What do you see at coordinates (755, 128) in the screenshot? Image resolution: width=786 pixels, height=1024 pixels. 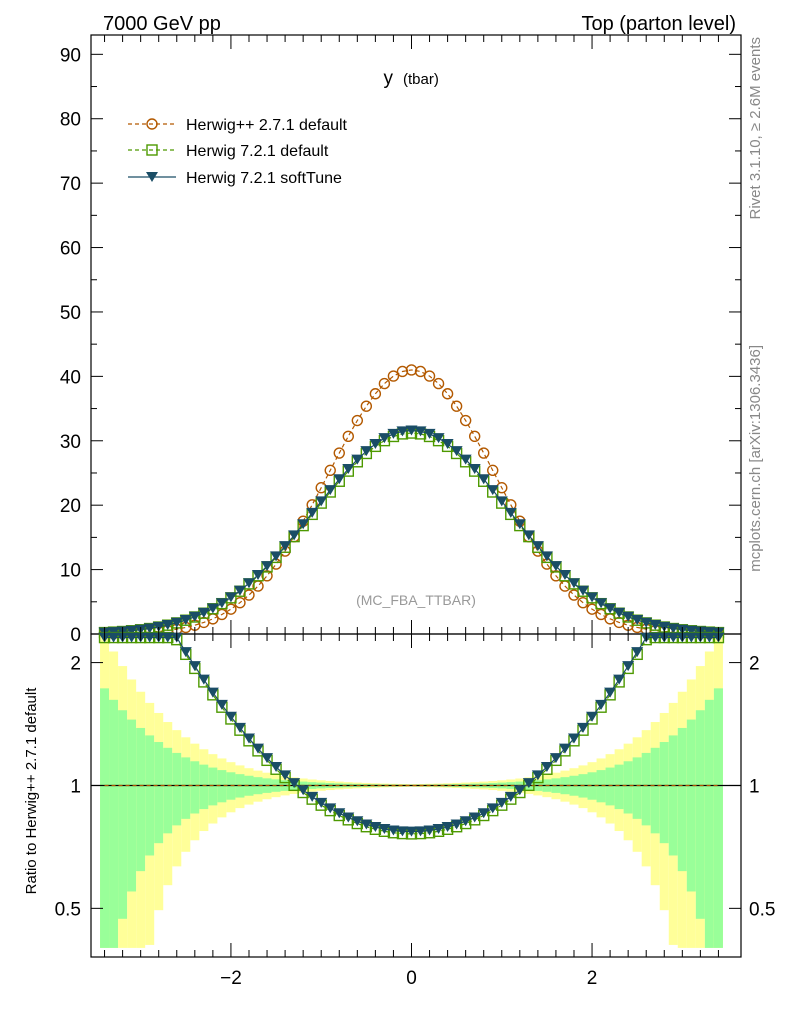 I see `side-label-rivet: Rivet 3.1.10, ≥ 2.6M events` at bounding box center [755, 128].